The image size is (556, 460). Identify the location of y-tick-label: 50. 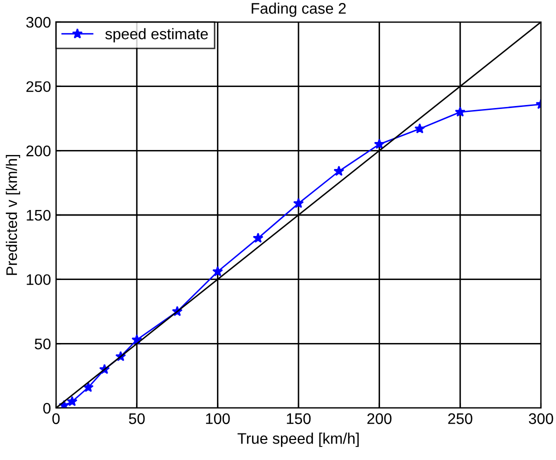
(42, 344).